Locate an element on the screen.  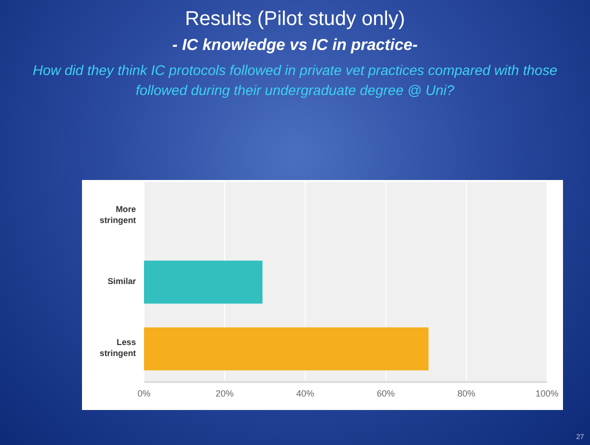
x-tick-label: 0% is located at coordinates (144, 393).